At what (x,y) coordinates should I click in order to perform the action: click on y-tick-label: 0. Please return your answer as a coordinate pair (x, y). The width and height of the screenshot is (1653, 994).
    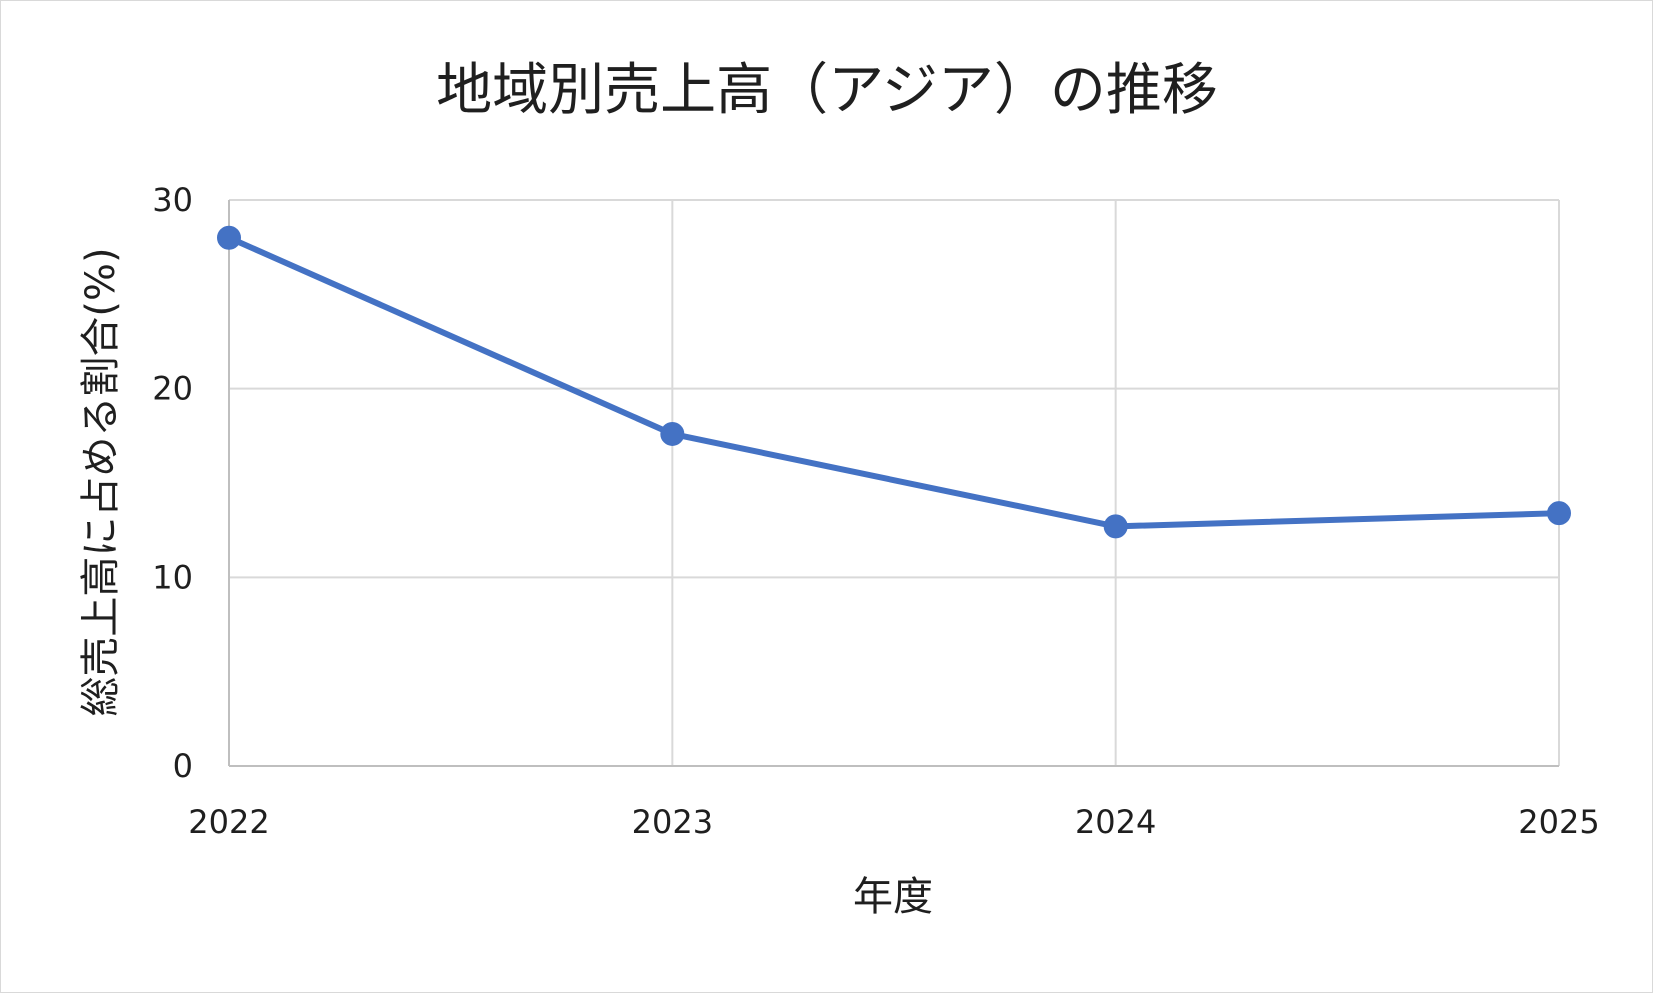
    Looking at the image, I should click on (183, 766).